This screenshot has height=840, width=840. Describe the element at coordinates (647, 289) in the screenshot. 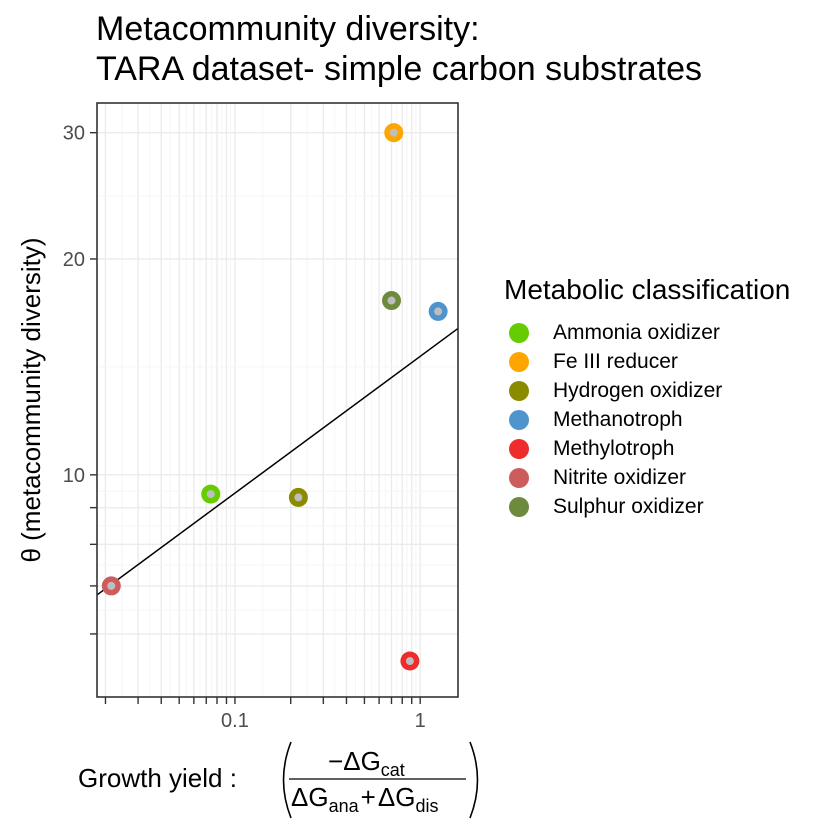

I see `legend-title: Metabolic classification` at that location.